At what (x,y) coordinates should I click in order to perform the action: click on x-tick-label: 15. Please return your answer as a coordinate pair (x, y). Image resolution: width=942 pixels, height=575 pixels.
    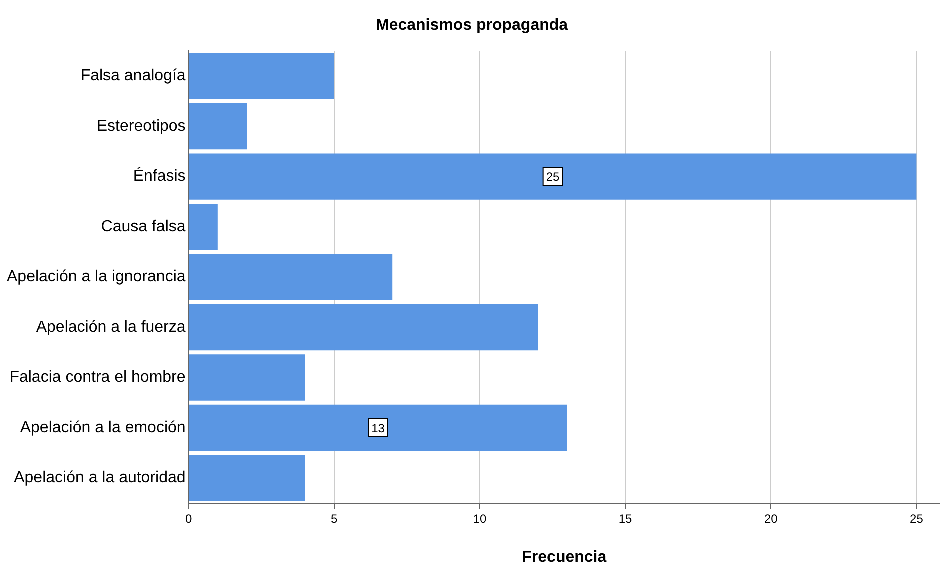
    Looking at the image, I should click on (625, 519).